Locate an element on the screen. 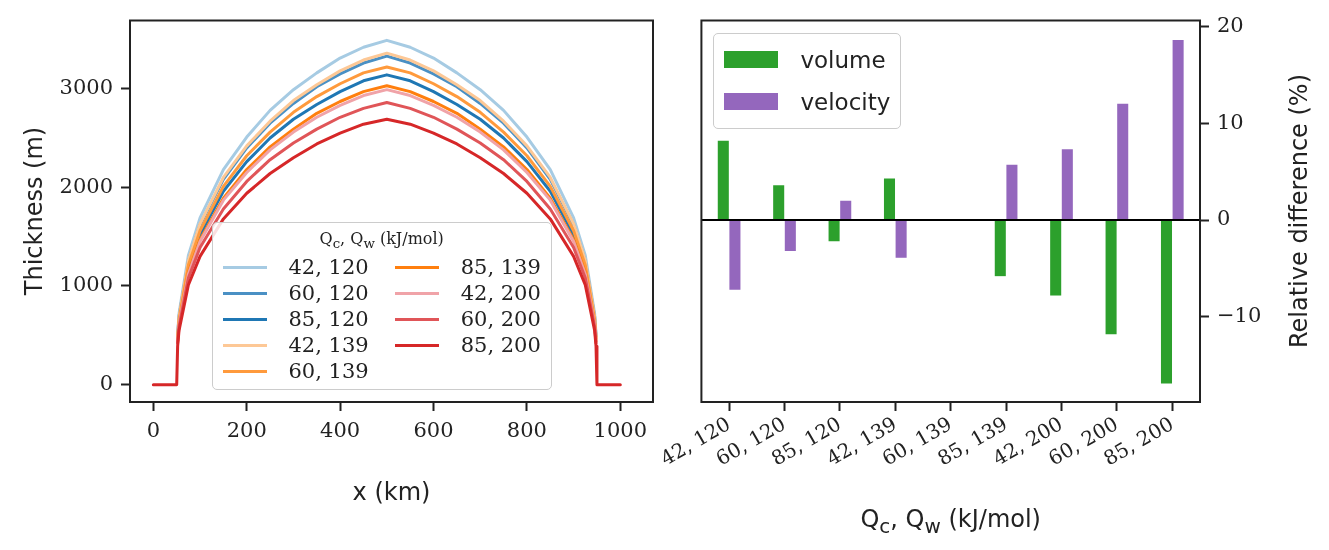 Image resolution: width=1329 pixels, height=550 pixels. x-axis-title: x (km) is located at coordinates (391, 492).